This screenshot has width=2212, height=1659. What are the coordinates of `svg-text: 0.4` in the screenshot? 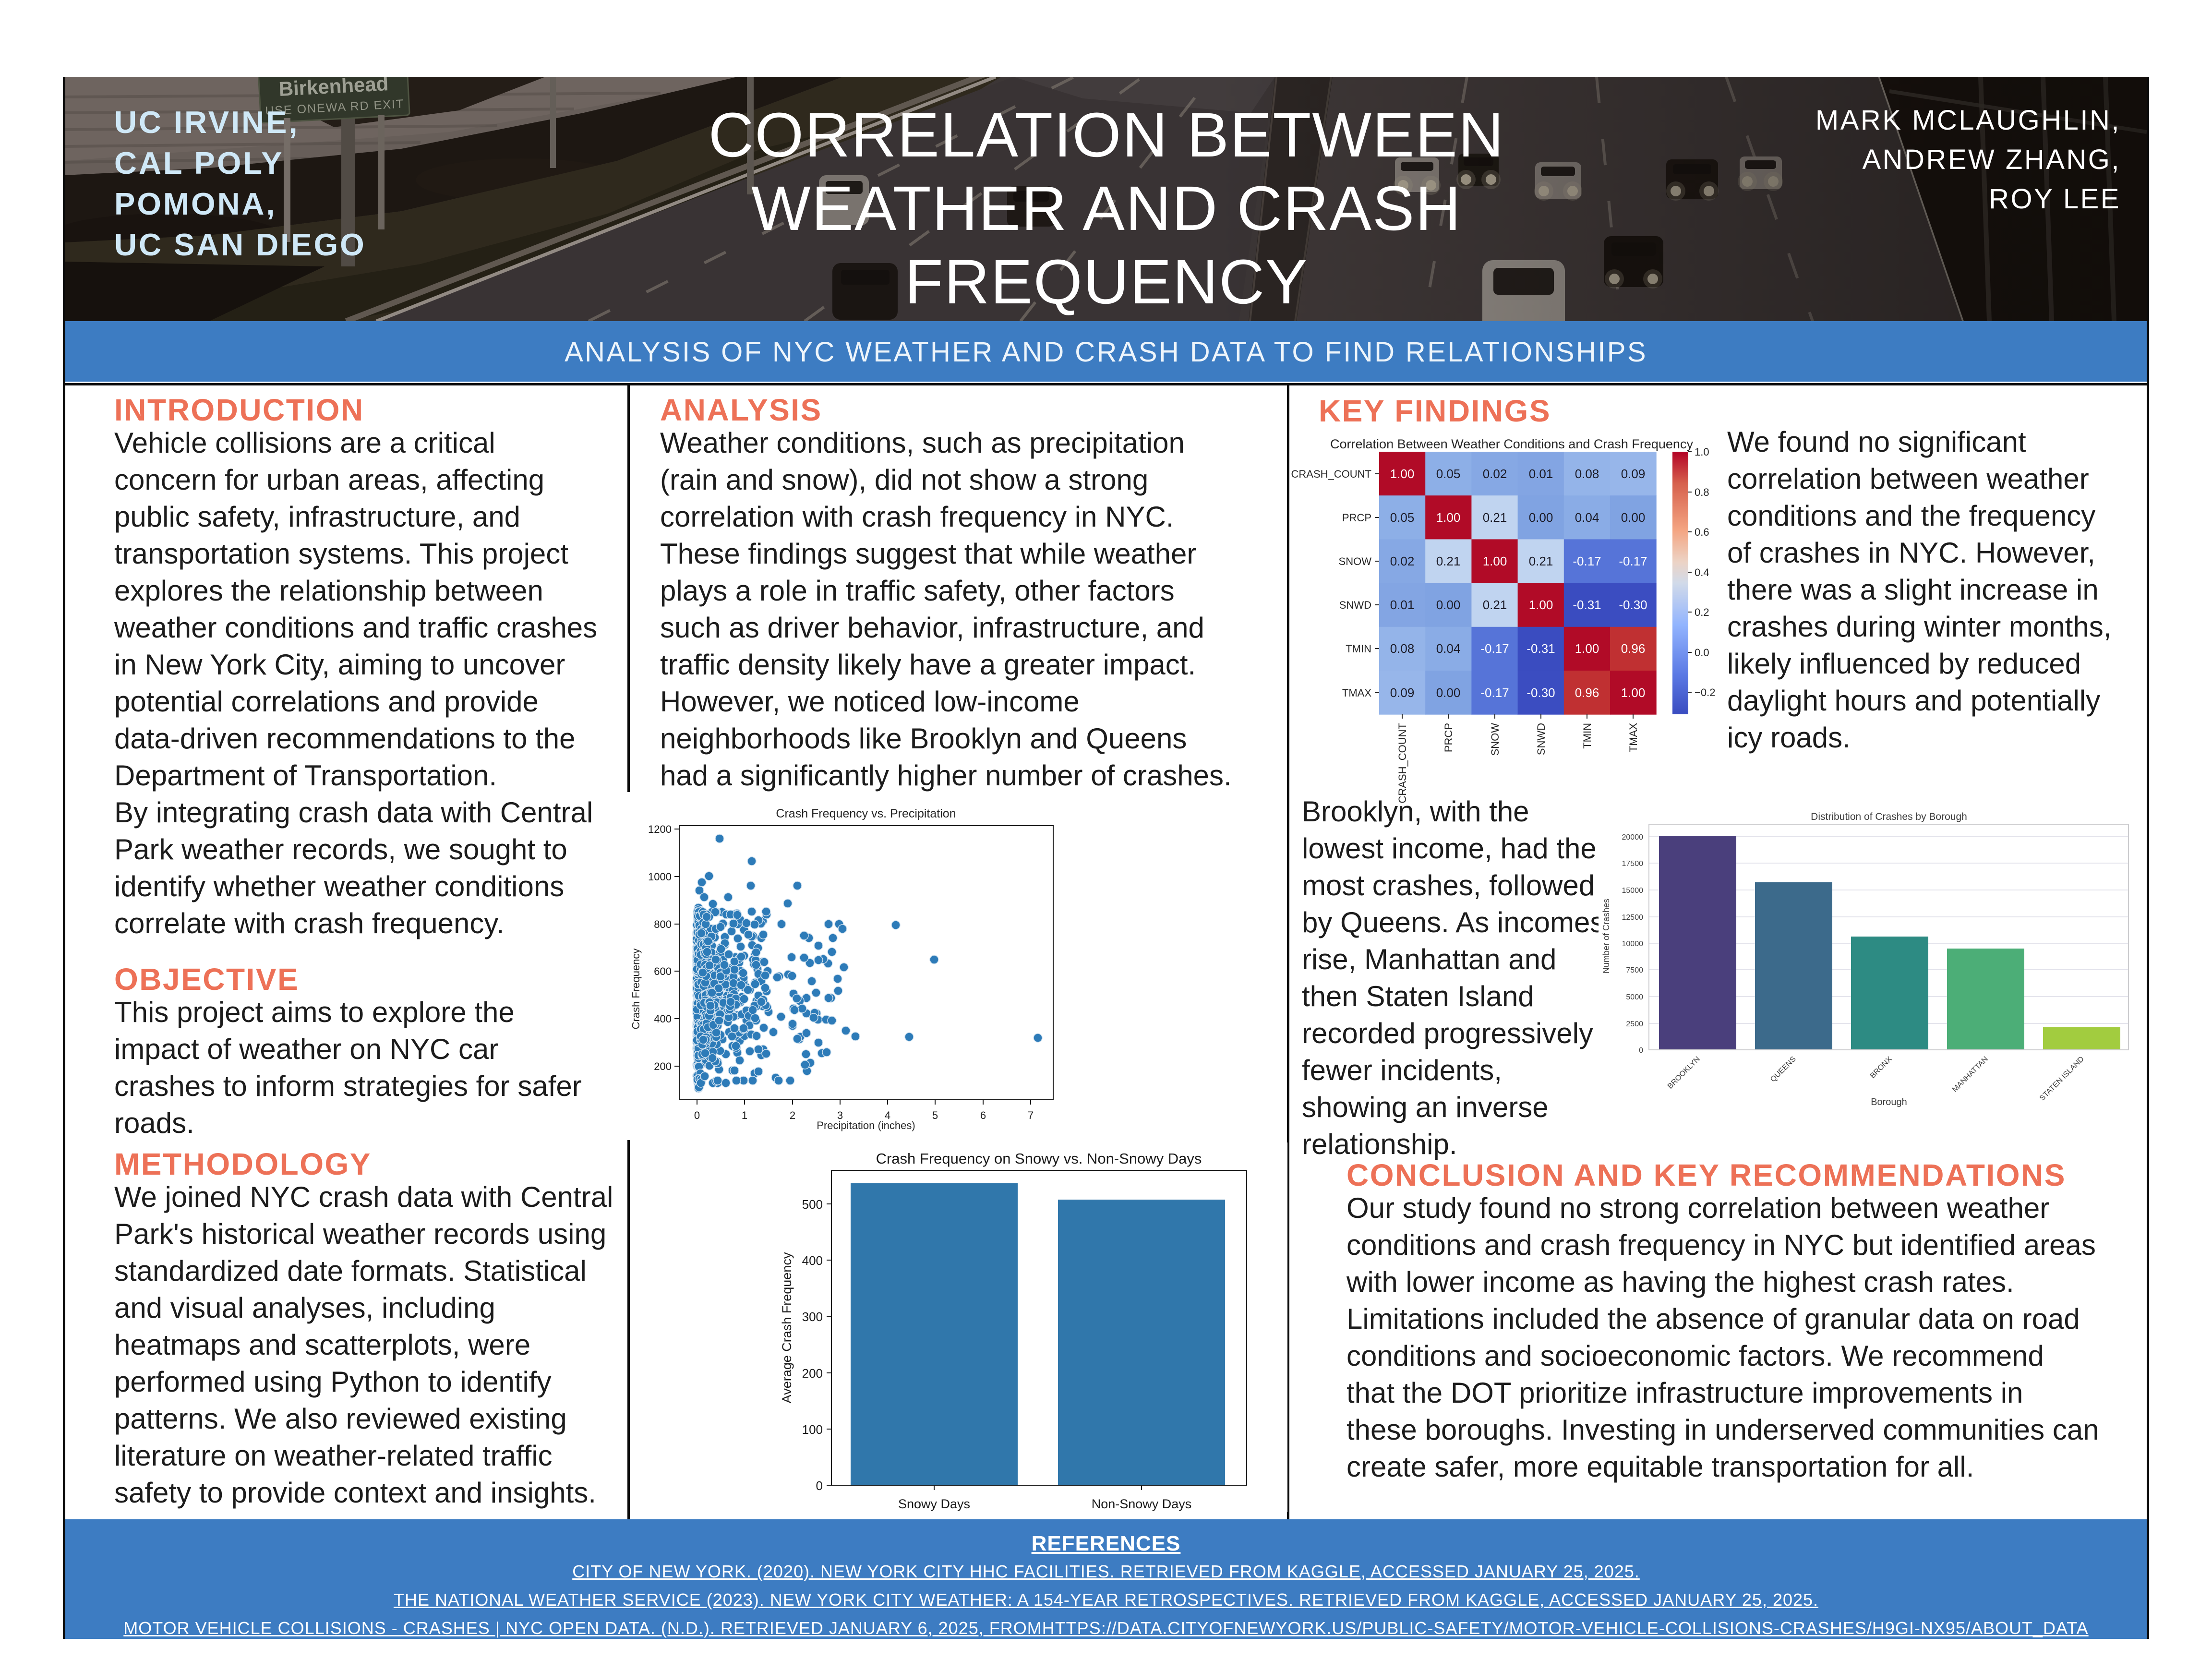 It's located at (1702, 572).